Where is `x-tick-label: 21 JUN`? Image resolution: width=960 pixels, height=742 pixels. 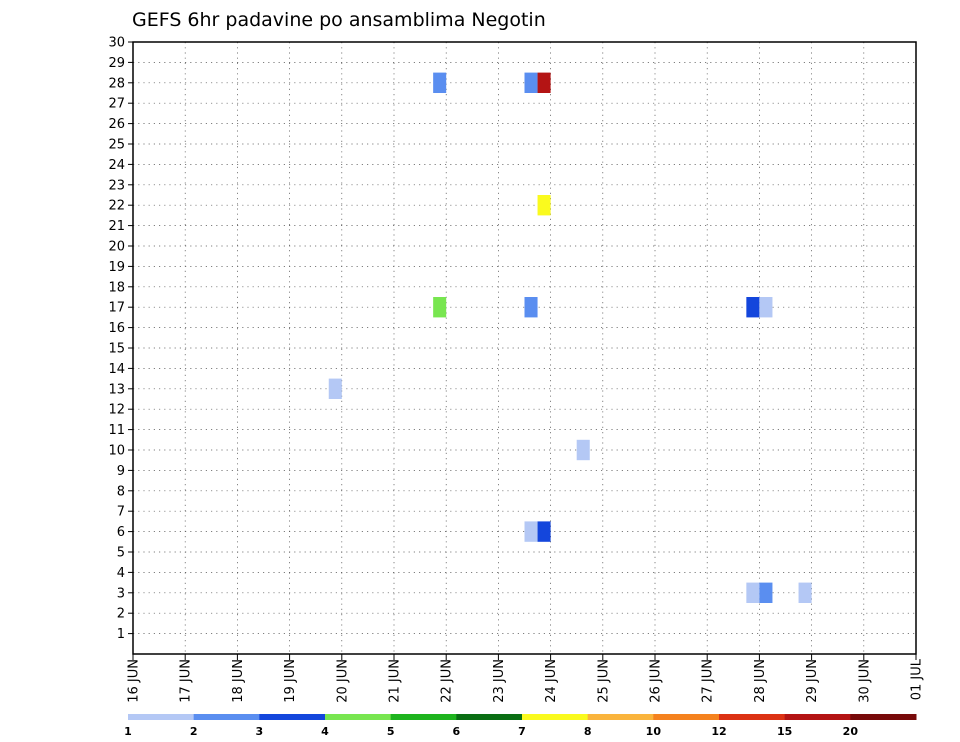 x-tick-label: 21 JUN is located at coordinates (395, 681).